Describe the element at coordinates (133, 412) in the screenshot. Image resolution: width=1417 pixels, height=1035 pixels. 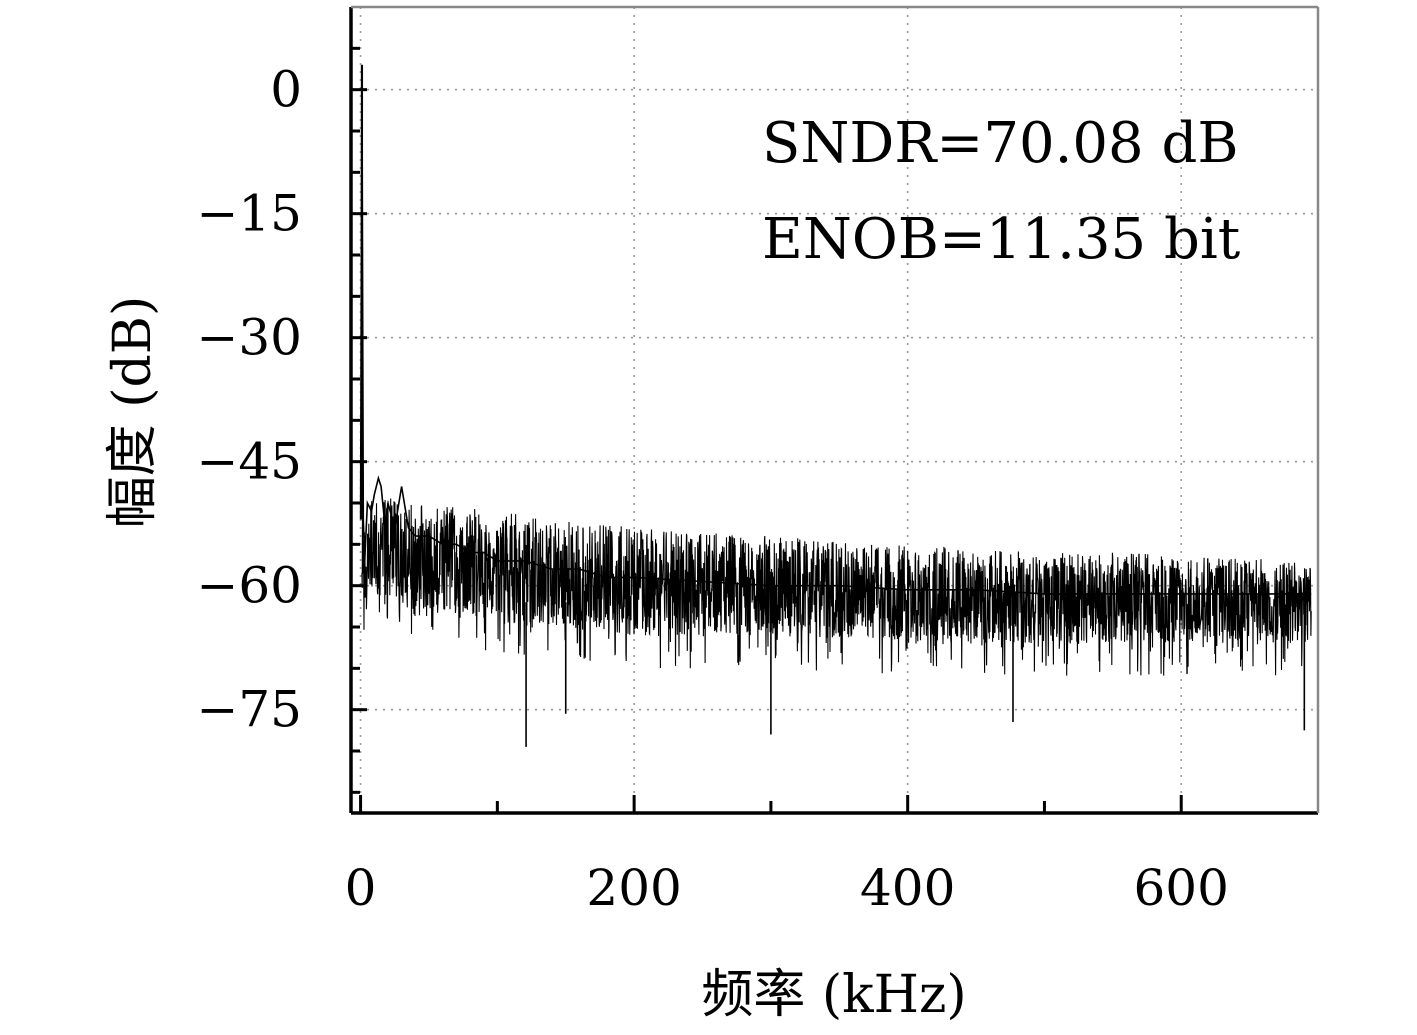
I see `y-axis-title: 幅度 (dB)` at that location.